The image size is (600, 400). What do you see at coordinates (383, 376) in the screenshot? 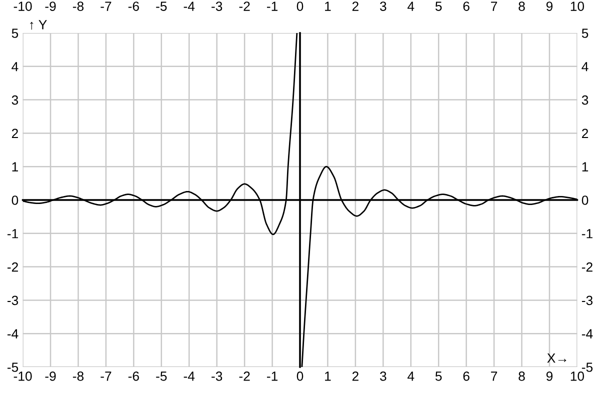
I see `x-tick-label: 3` at bounding box center [383, 376].